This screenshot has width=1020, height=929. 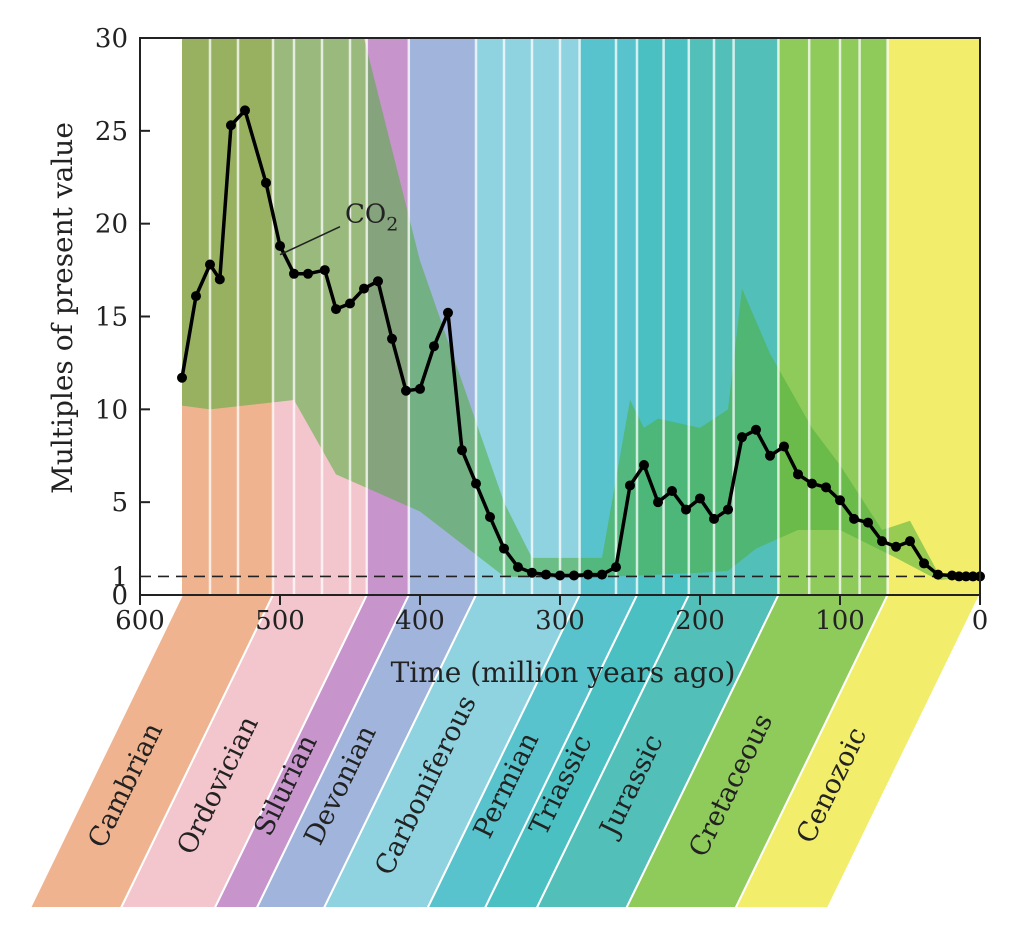 I want to click on x-tick-label: 500, so click(x=280, y=621).